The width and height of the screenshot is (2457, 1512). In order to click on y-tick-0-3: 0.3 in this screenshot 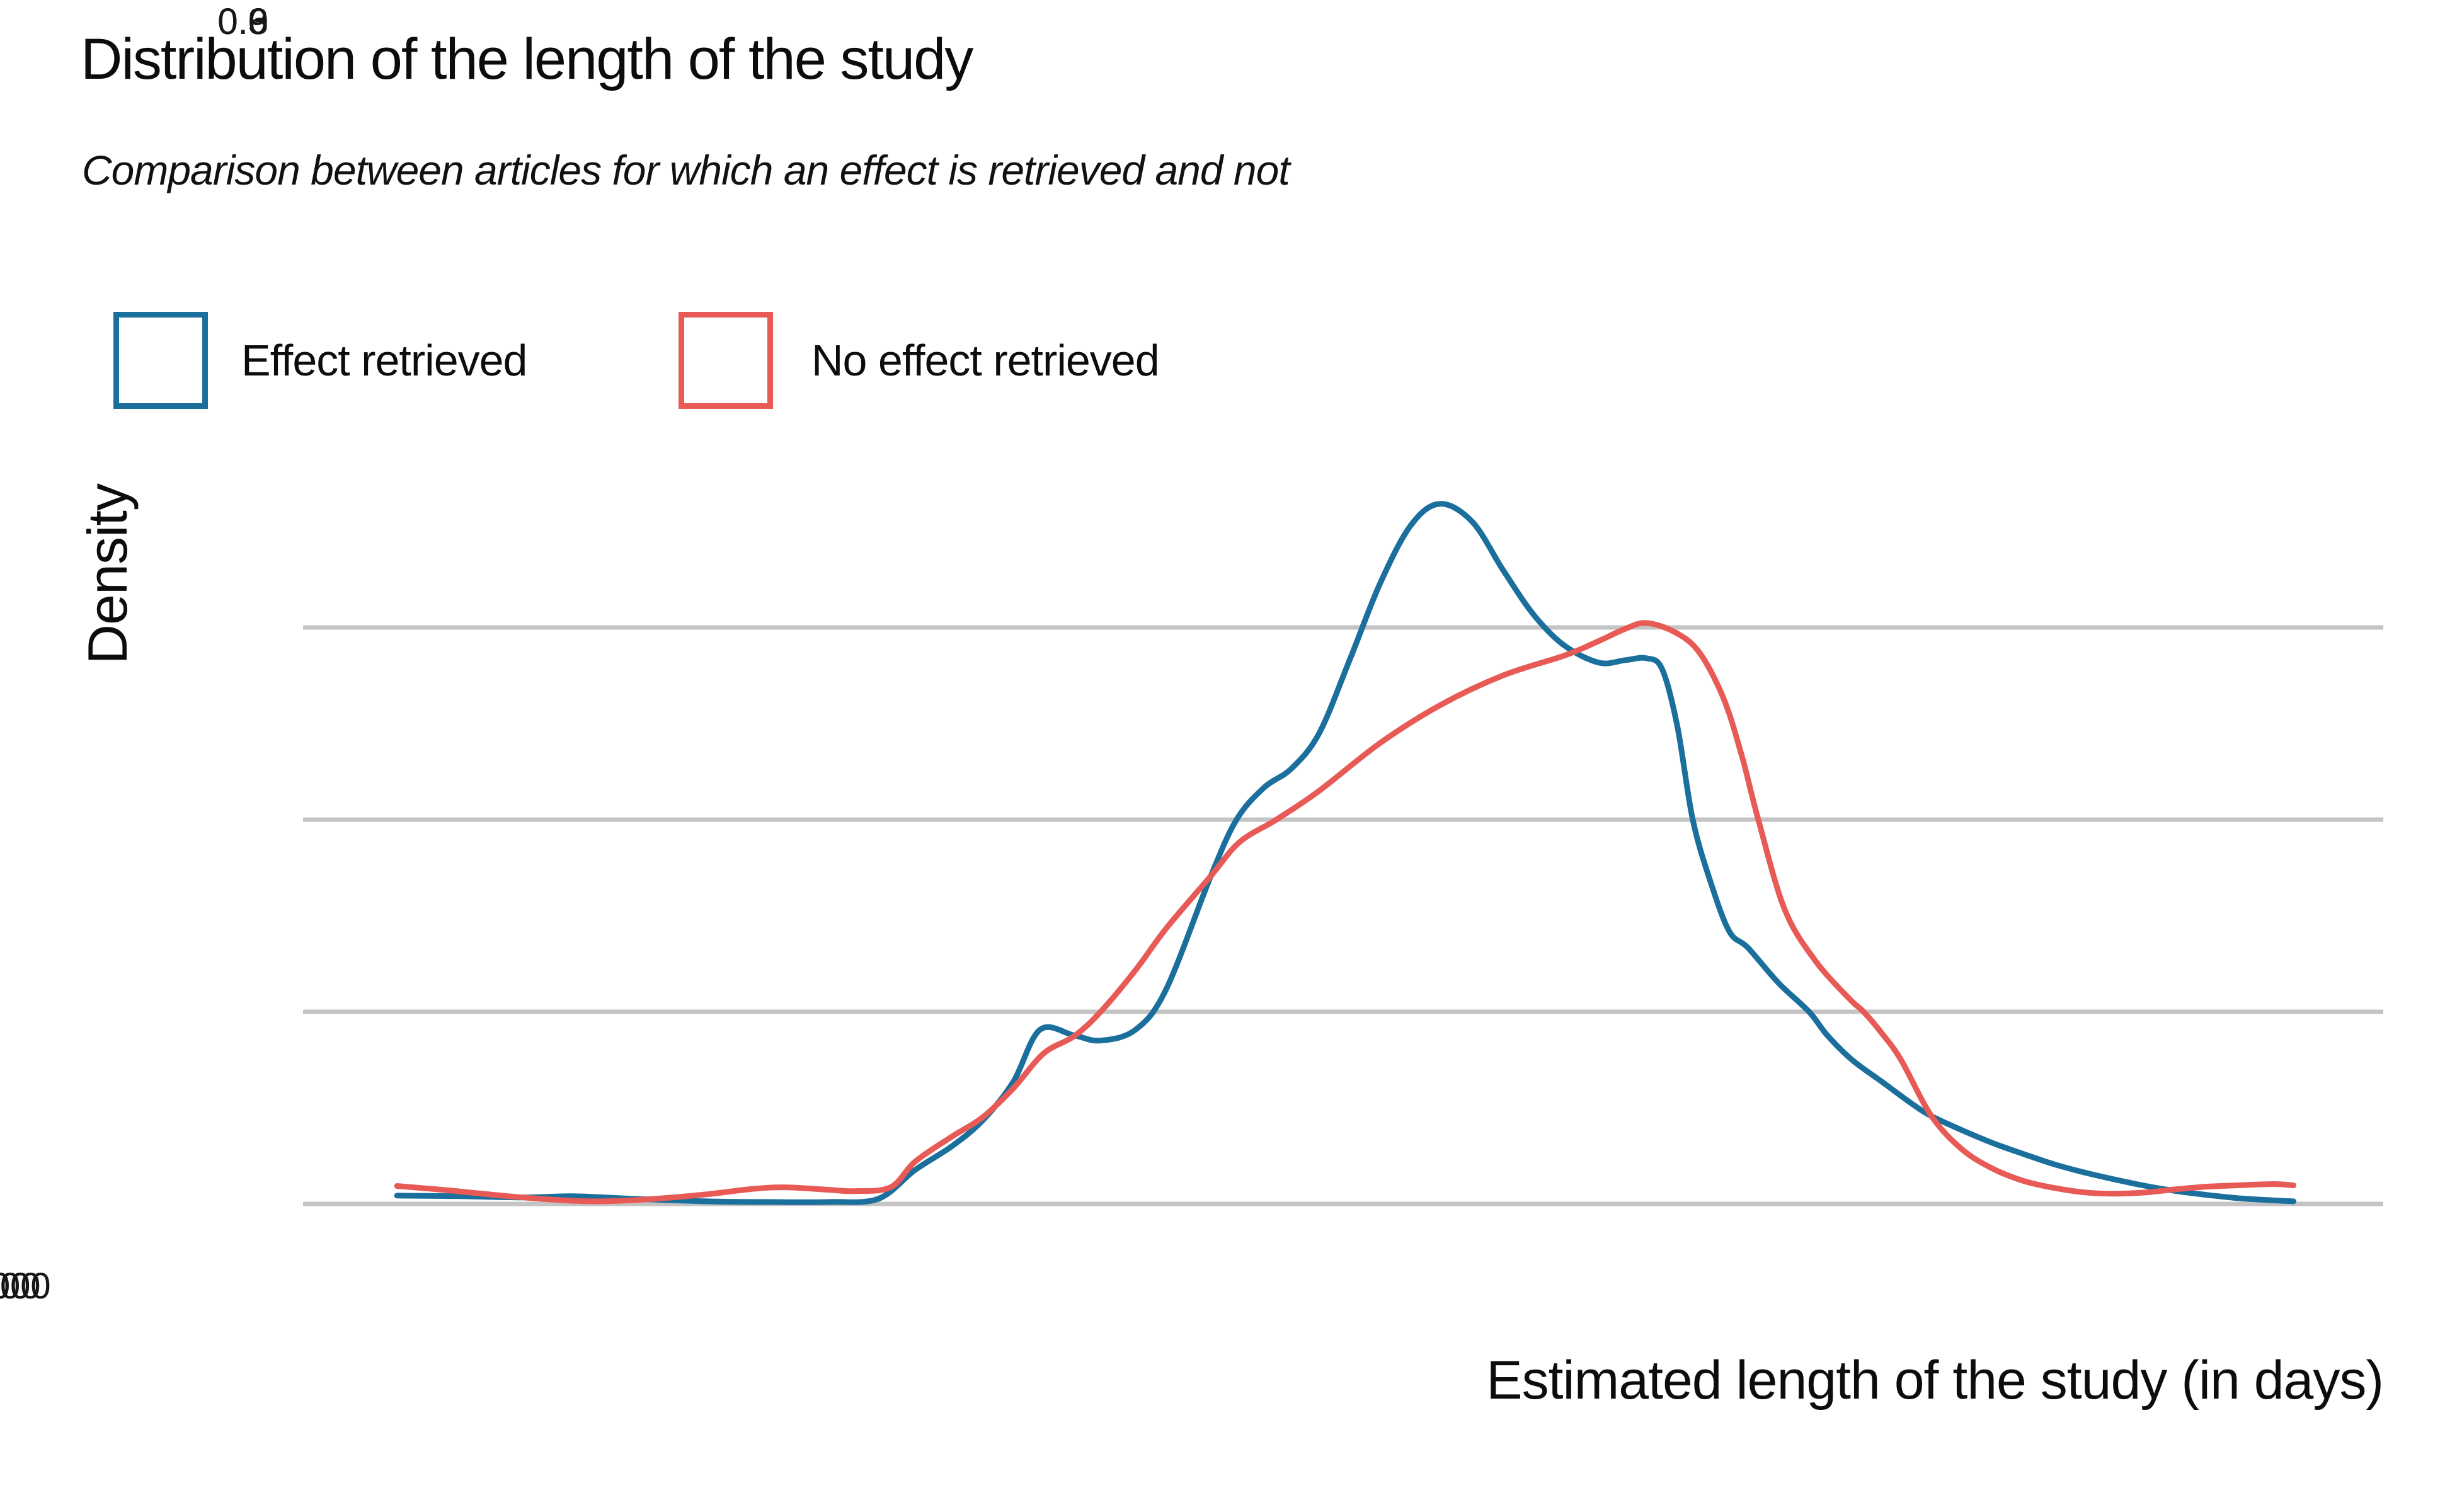, I will do `click(242, 21)`.